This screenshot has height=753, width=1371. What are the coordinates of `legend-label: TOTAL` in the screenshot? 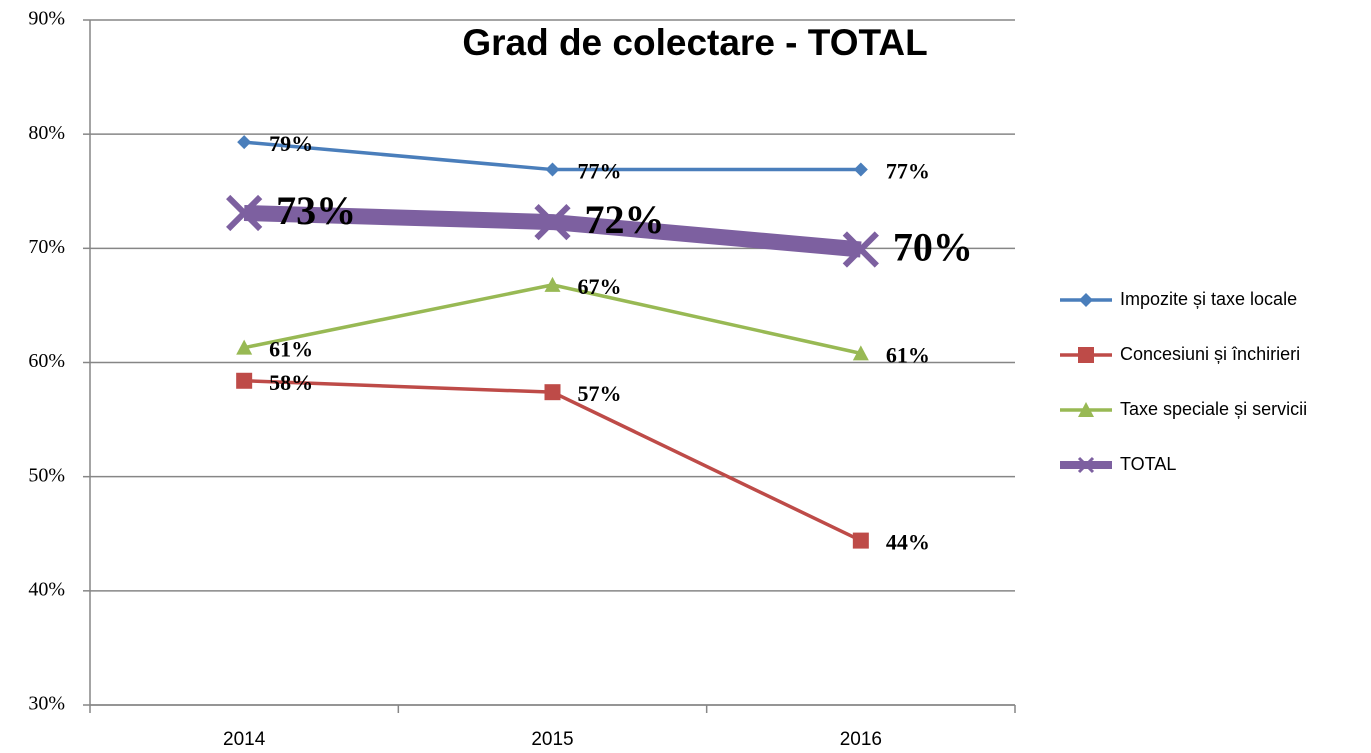 It's located at (1148, 464).